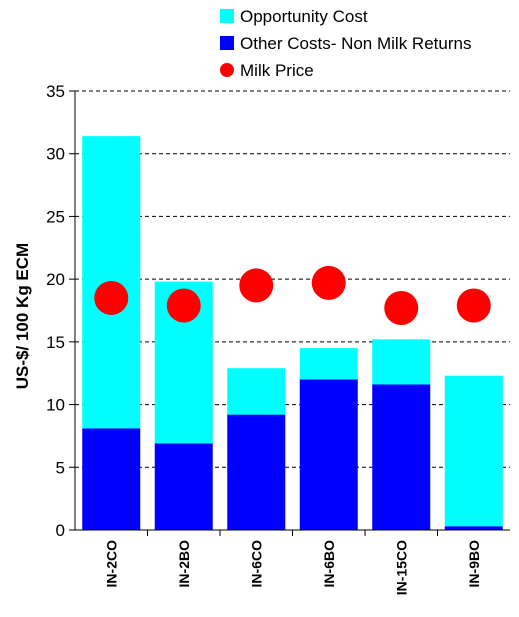 The height and width of the screenshot is (617, 519). I want to click on y-tick-labels: 0 5 10 15 20 25 30 35, so click(55, 311).